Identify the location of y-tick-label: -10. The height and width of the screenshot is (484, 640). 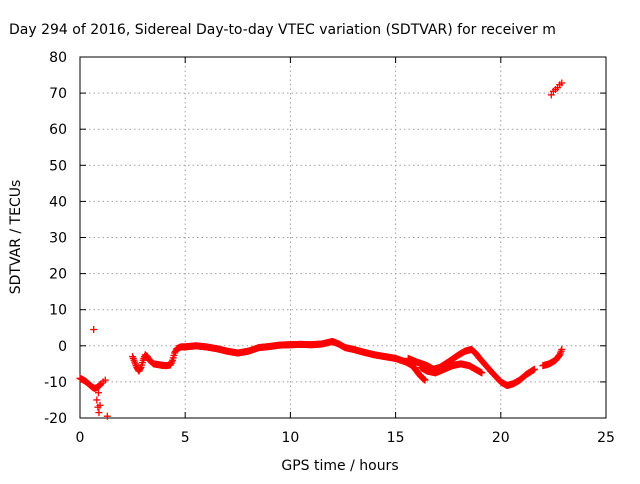
(55, 383).